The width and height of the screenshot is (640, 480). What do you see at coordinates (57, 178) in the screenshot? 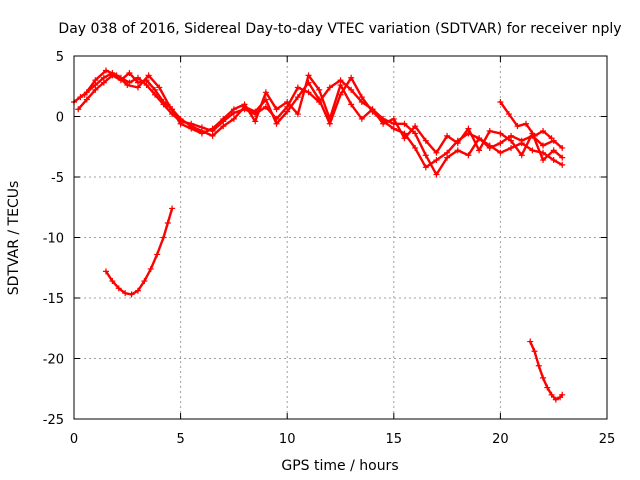
I see `y-tick-label: -5` at bounding box center [57, 178].